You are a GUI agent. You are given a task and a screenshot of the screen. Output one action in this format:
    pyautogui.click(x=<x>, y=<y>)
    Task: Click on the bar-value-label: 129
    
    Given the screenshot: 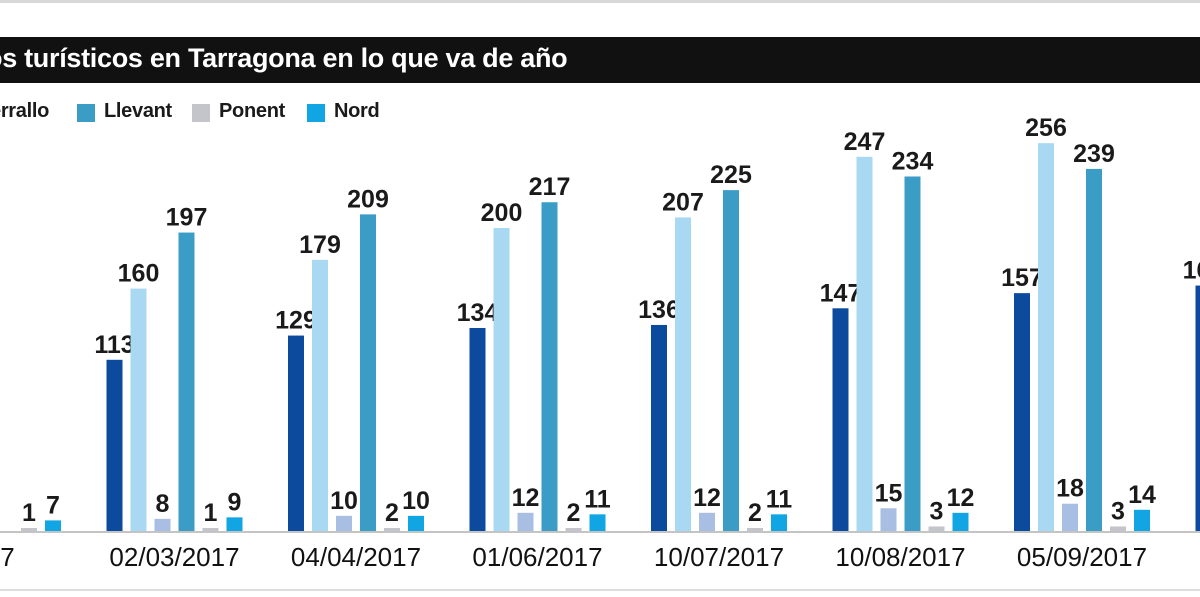 What is the action you would take?
    pyautogui.click(x=296, y=321)
    